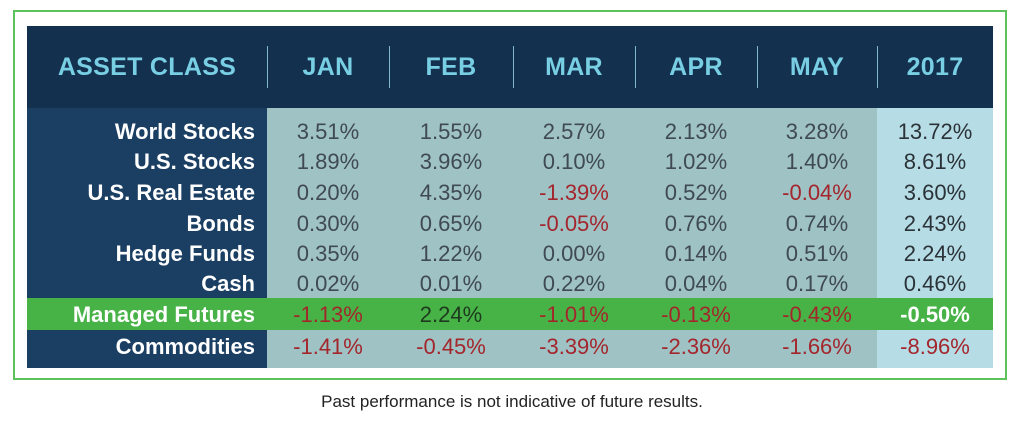 The height and width of the screenshot is (421, 1024). What do you see at coordinates (935, 253) in the screenshot?
I see `cell-2017: 2.24%` at bounding box center [935, 253].